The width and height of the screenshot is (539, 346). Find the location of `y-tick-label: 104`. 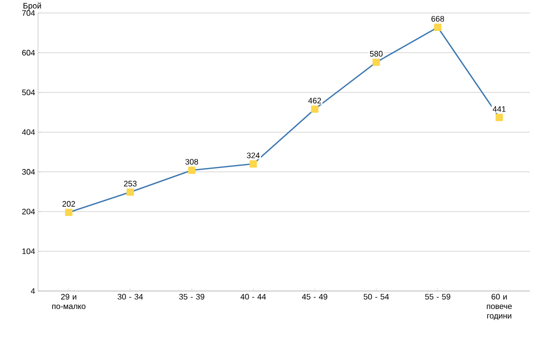

y-tick-label: 104 is located at coordinates (28, 251).